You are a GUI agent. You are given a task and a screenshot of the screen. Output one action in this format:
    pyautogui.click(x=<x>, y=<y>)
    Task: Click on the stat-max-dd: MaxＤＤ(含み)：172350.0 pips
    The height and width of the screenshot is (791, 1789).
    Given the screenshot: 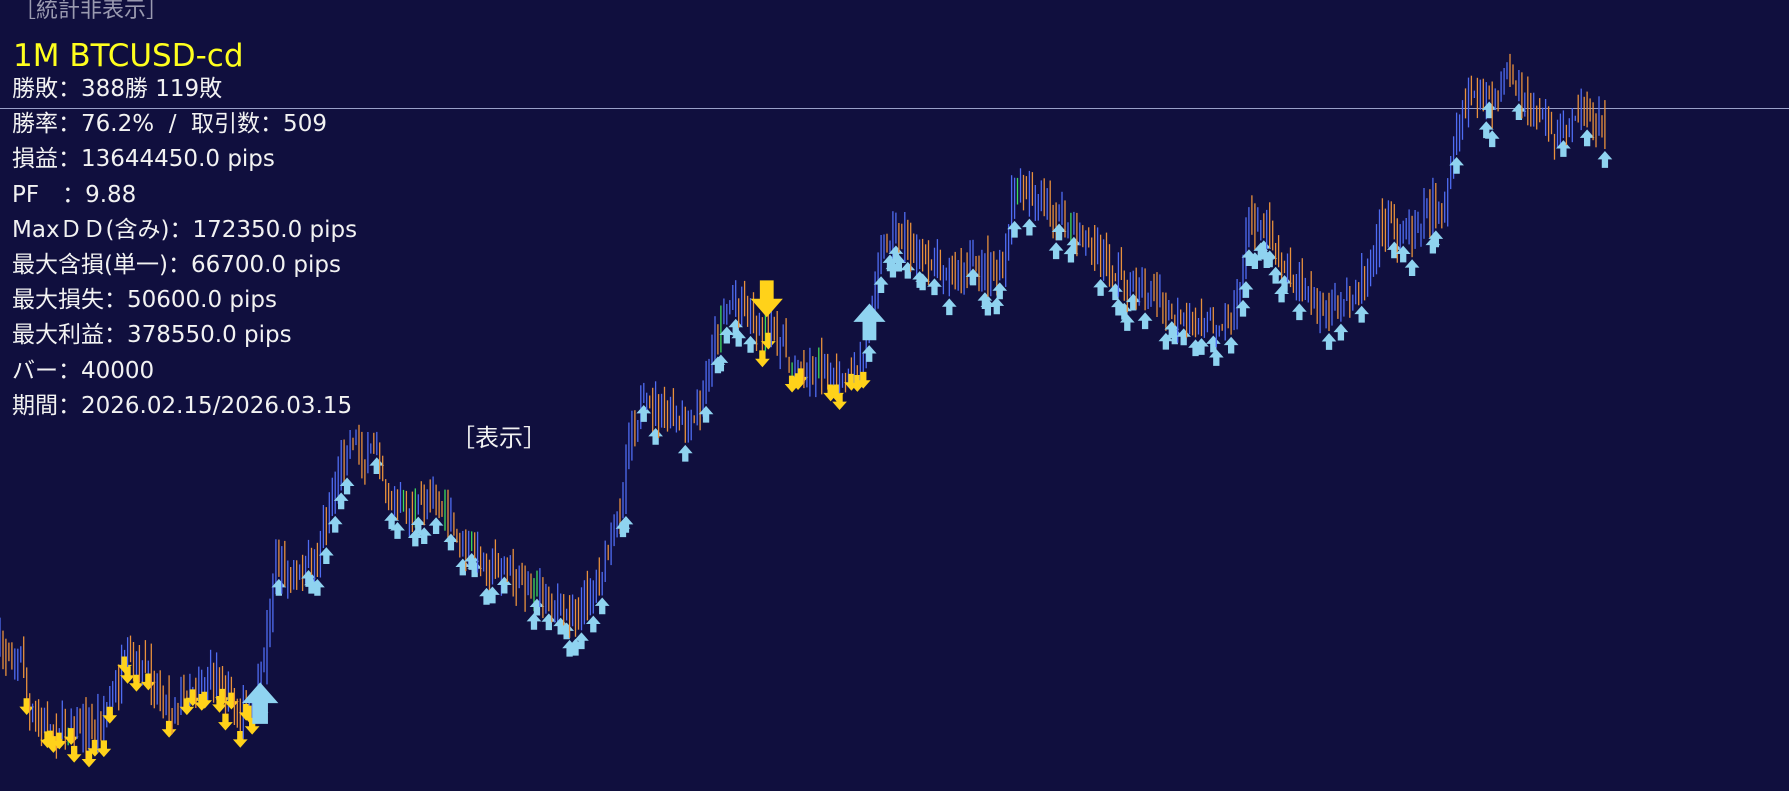 What is the action you would take?
    pyautogui.click(x=185, y=229)
    